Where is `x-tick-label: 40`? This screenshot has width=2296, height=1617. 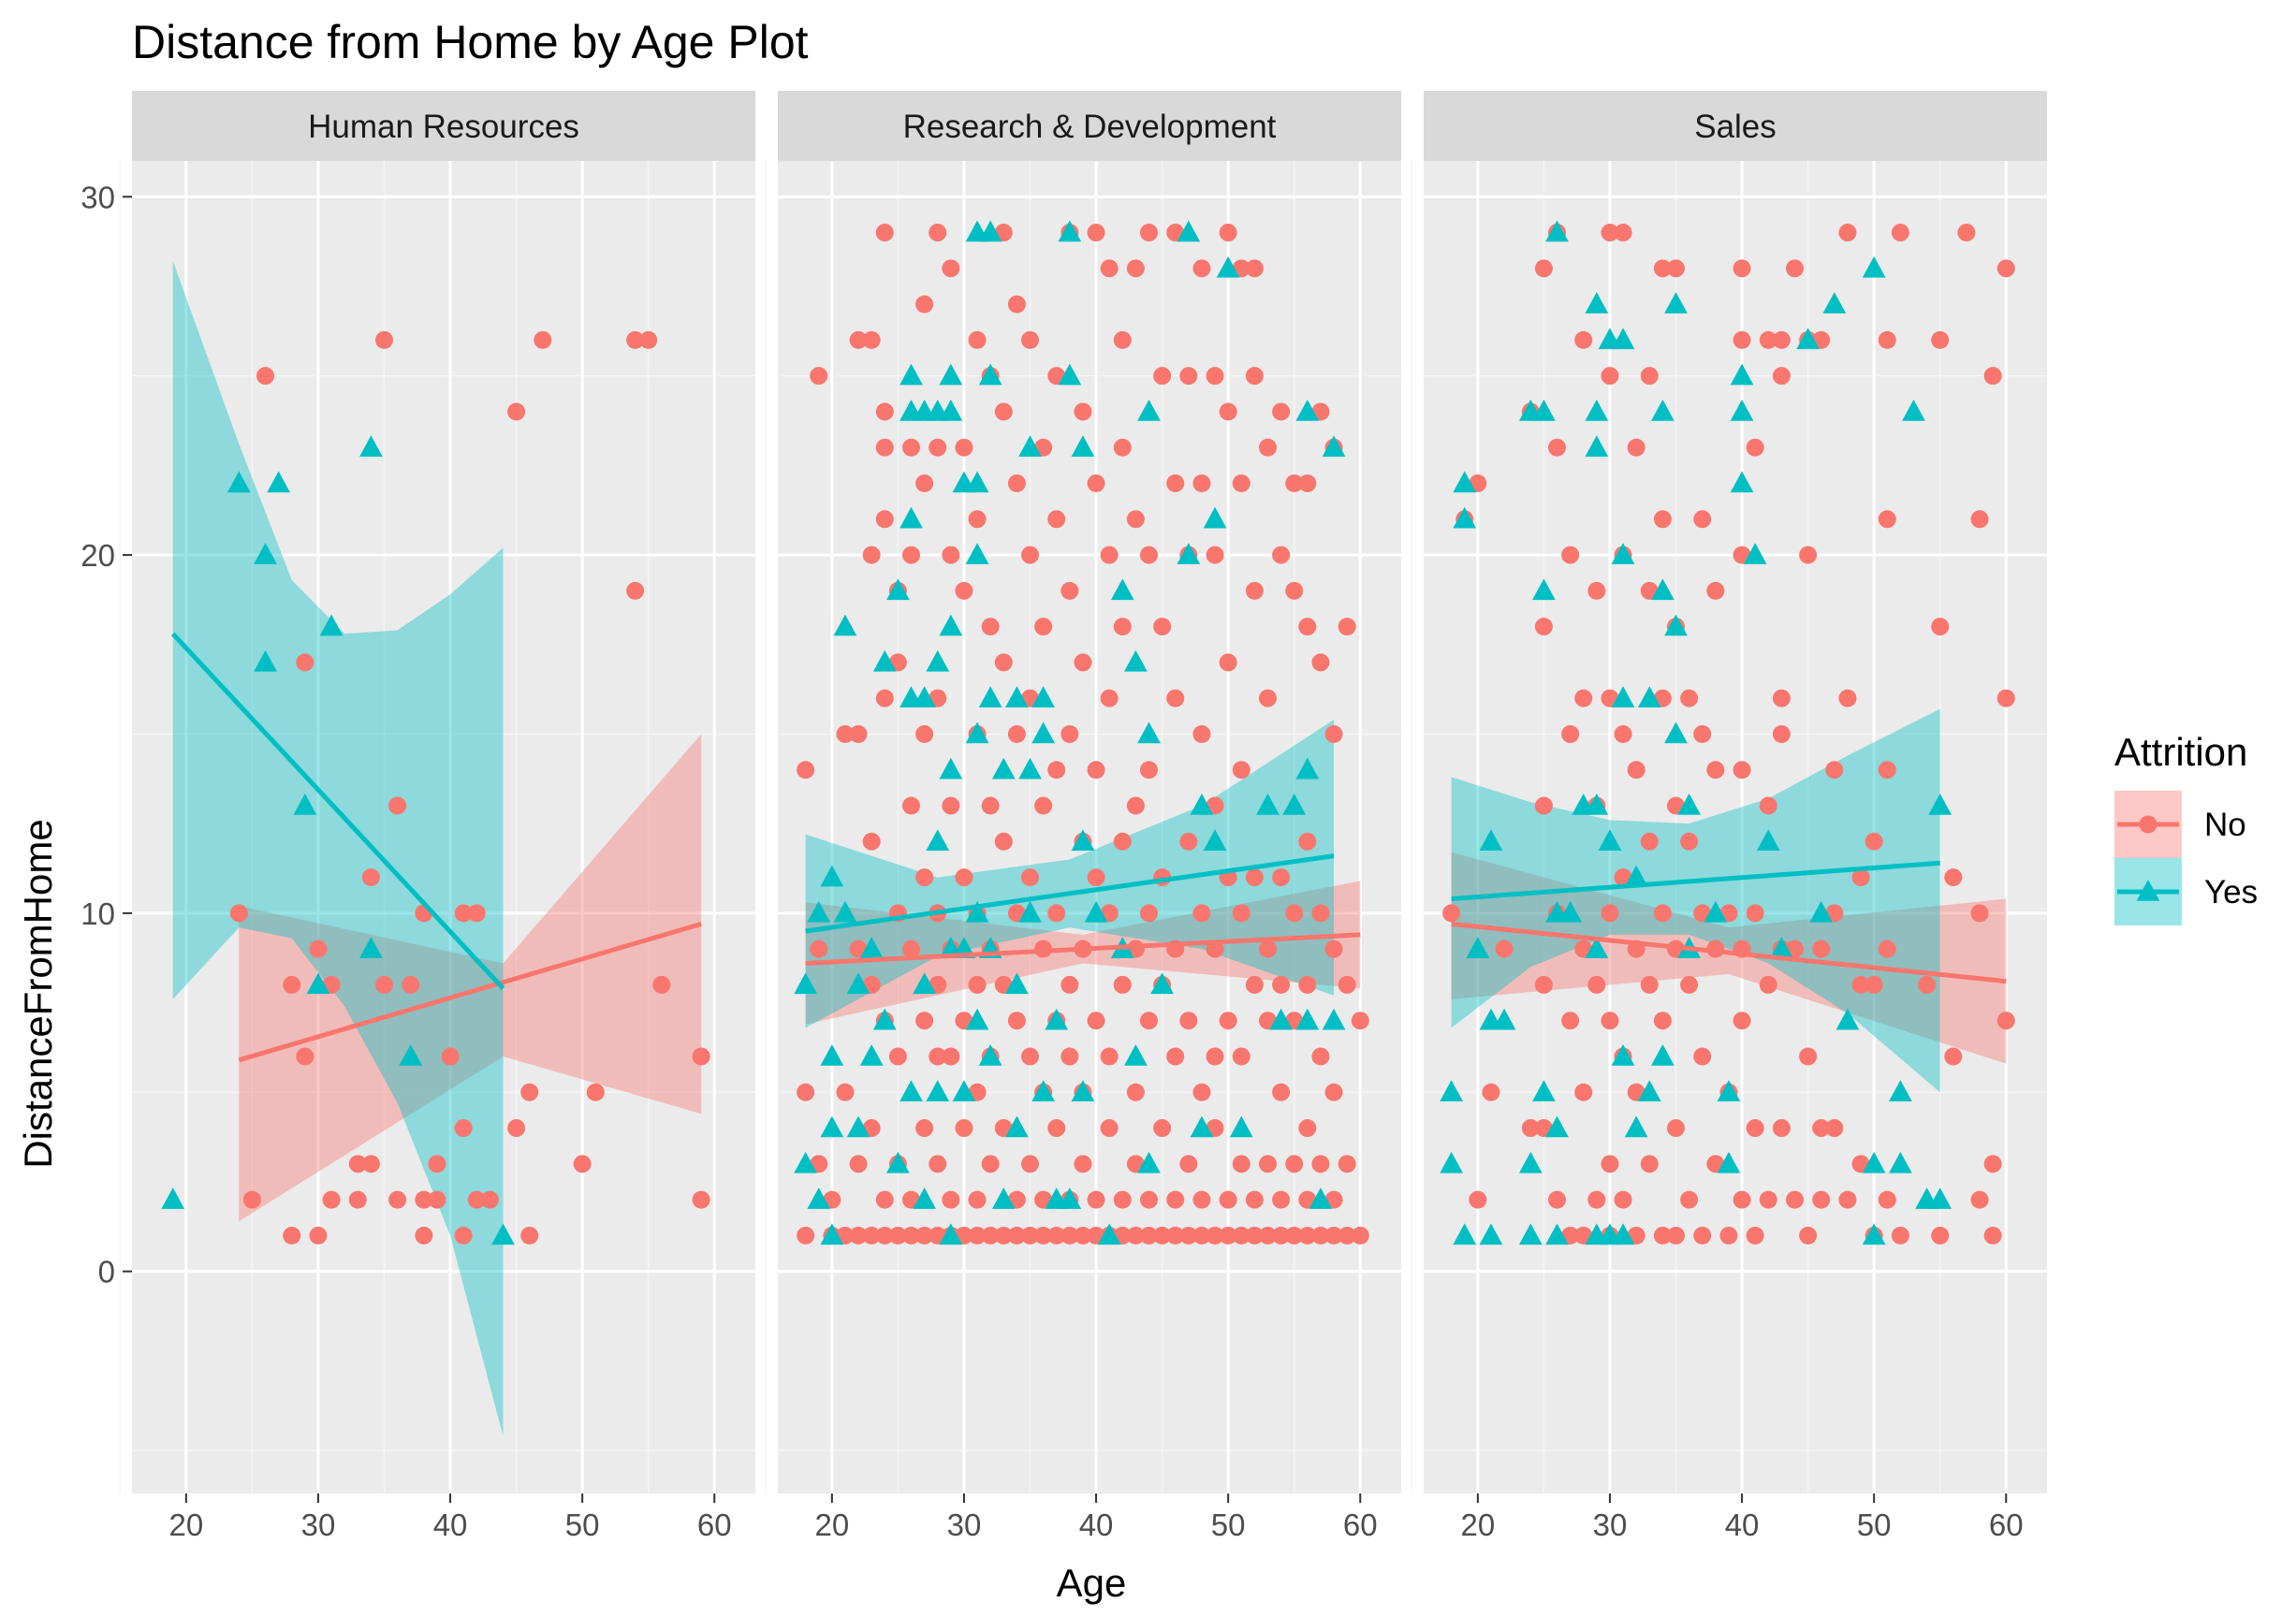
x-tick-label: 40 is located at coordinates (1097, 1525).